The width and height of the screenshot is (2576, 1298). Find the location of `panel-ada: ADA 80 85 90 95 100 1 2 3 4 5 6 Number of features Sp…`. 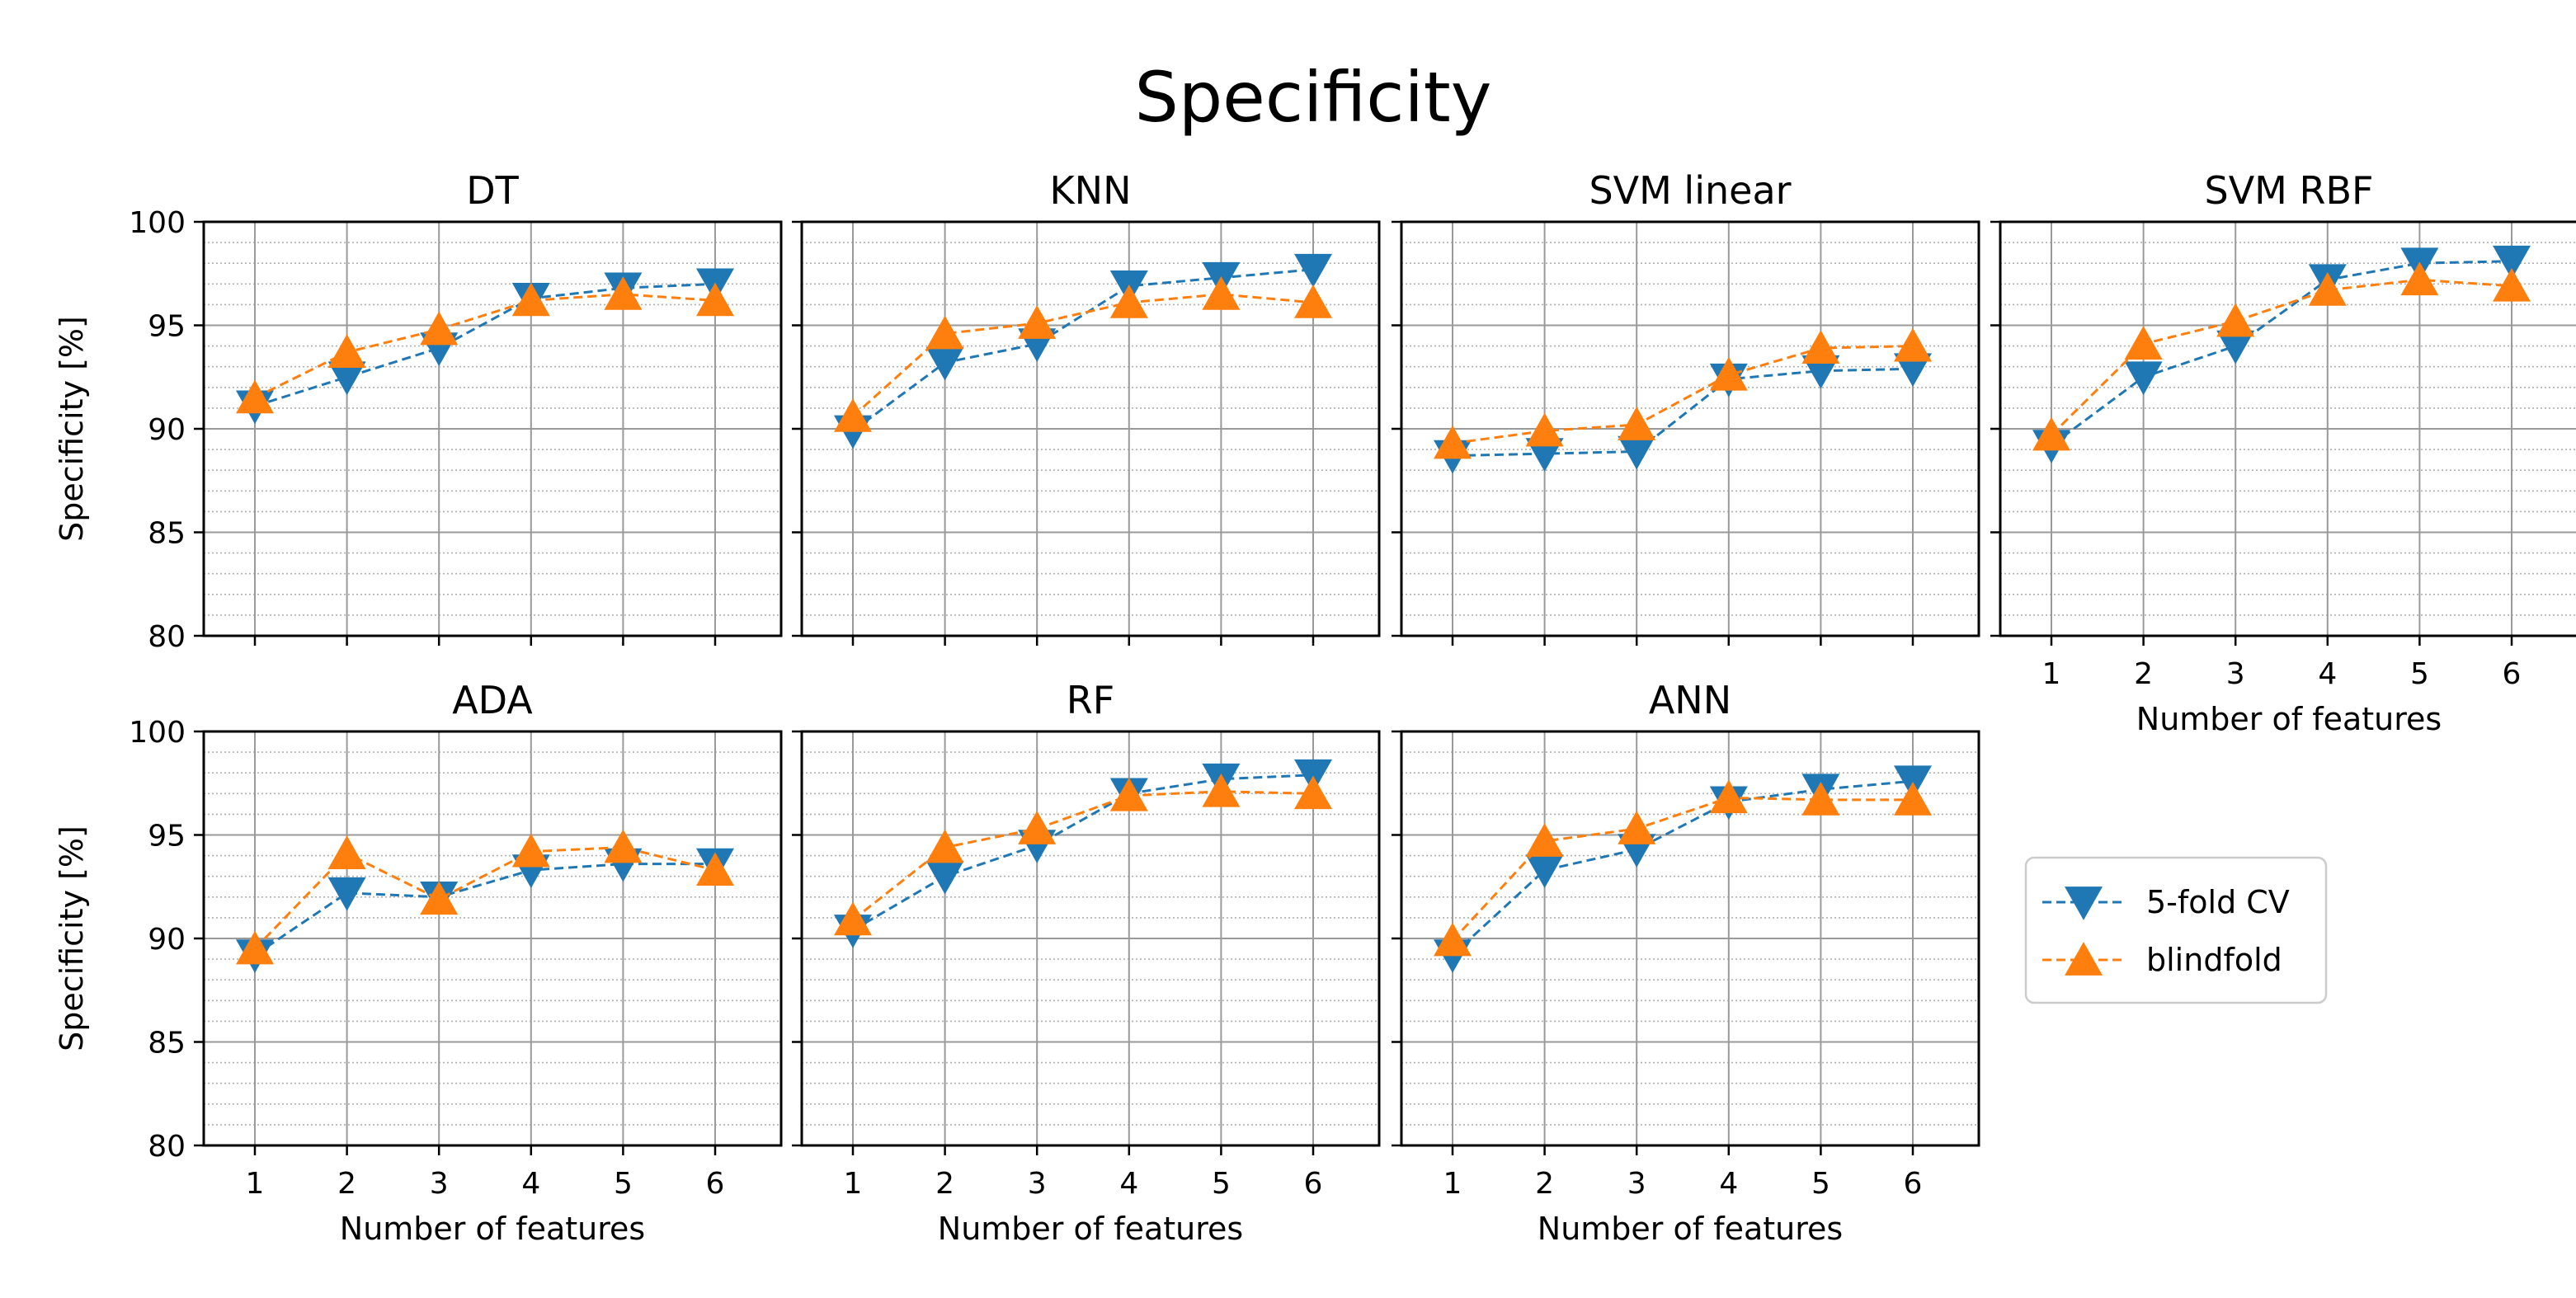

panel-ada: ADA 80 85 90 95 100 1 2 3 4 5 6 Number of features Sp… is located at coordinates (418, 962).